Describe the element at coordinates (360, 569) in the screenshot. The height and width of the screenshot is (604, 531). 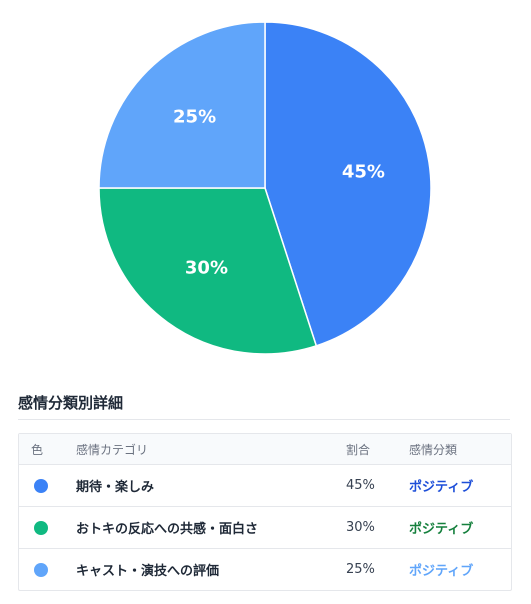
I see `ratio-cell: 25%` at that location.